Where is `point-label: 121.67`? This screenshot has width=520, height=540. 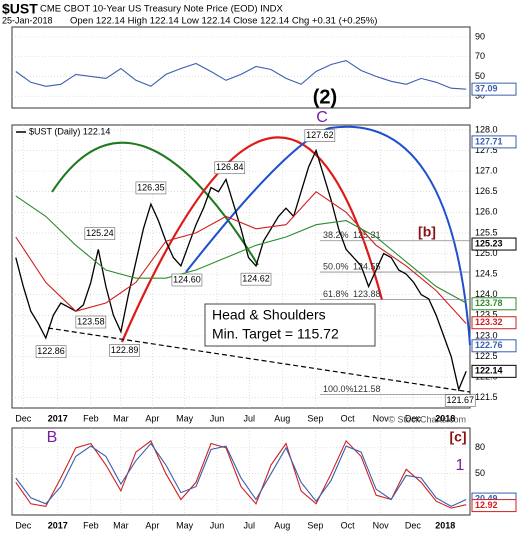 point-label: 121.67 is located at coordinates (460, 400).